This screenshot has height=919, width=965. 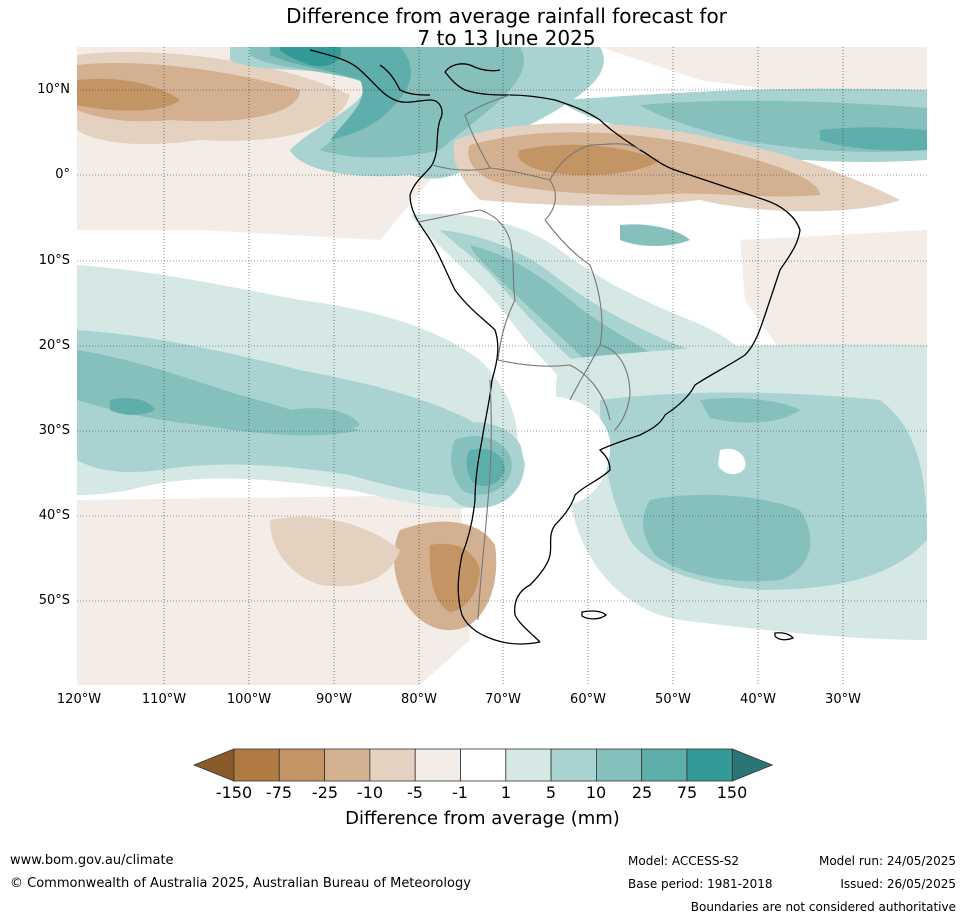 What do you see at coordinates (758, 699) in the screenshot?
I see `lon-label-40w: 40°W` at bounding box center [758, 699].